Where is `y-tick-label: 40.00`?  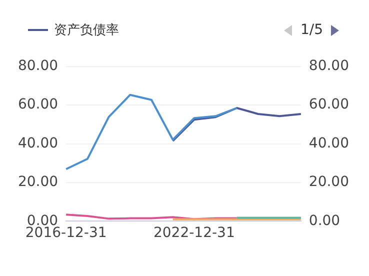 y-tick-label: 40.00 is located at coordinates (38, 143).